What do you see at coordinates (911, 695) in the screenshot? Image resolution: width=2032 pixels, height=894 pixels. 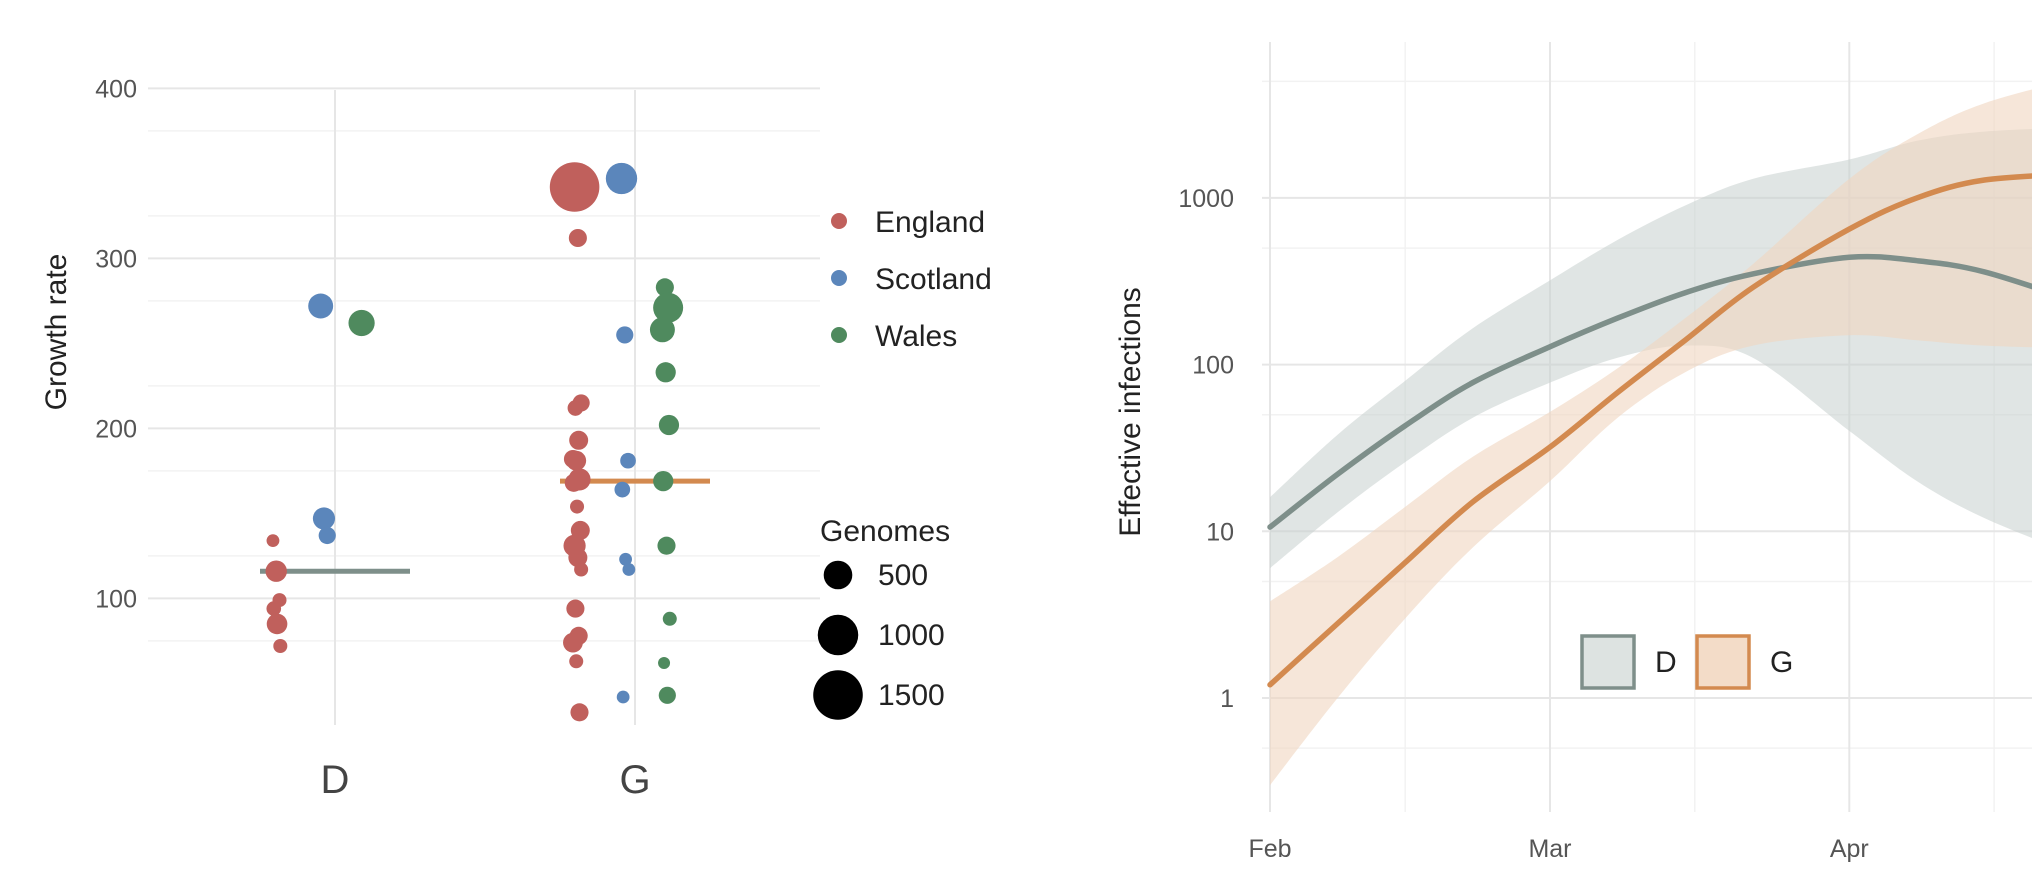 I see `size-legend-label: 1500` at bounding box center [911, 695].